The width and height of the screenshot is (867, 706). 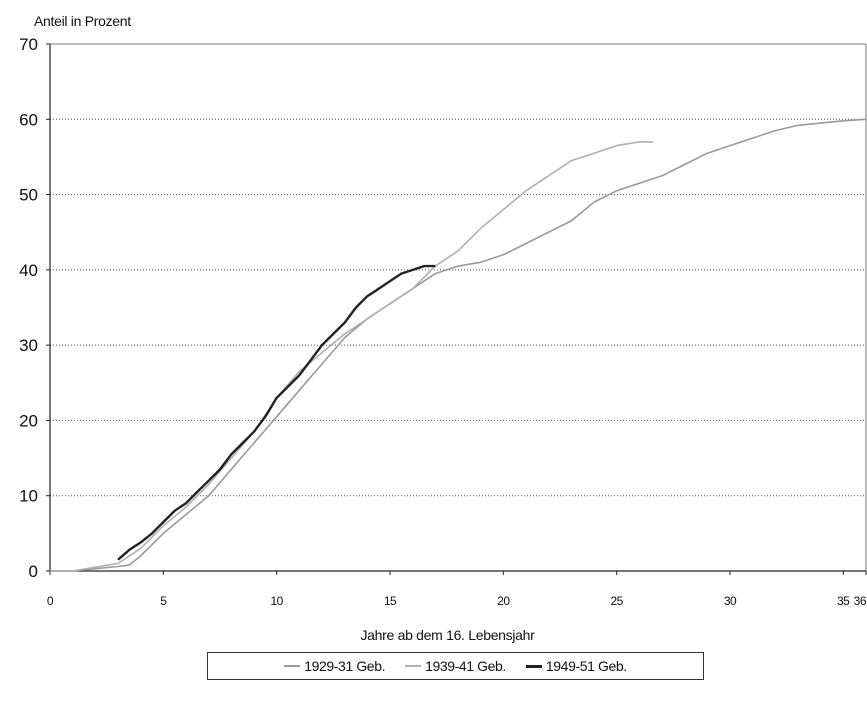 What do you see at coordinates (457, 589) in the screenshot?
I see `x-tick-labels: 0 5 10 15 20 25 30 35 36` at bounding box center [457, 589].